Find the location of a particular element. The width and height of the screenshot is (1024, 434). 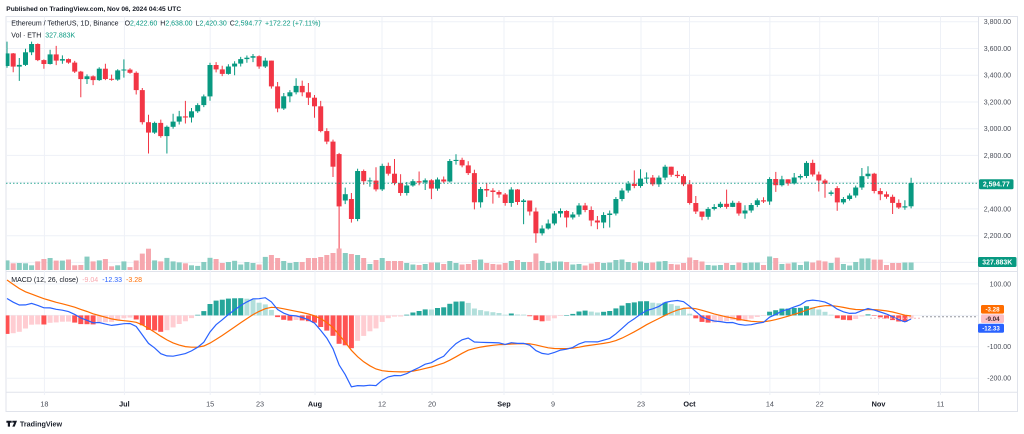

svg-text: Aug is located at coordinates (315, 404).